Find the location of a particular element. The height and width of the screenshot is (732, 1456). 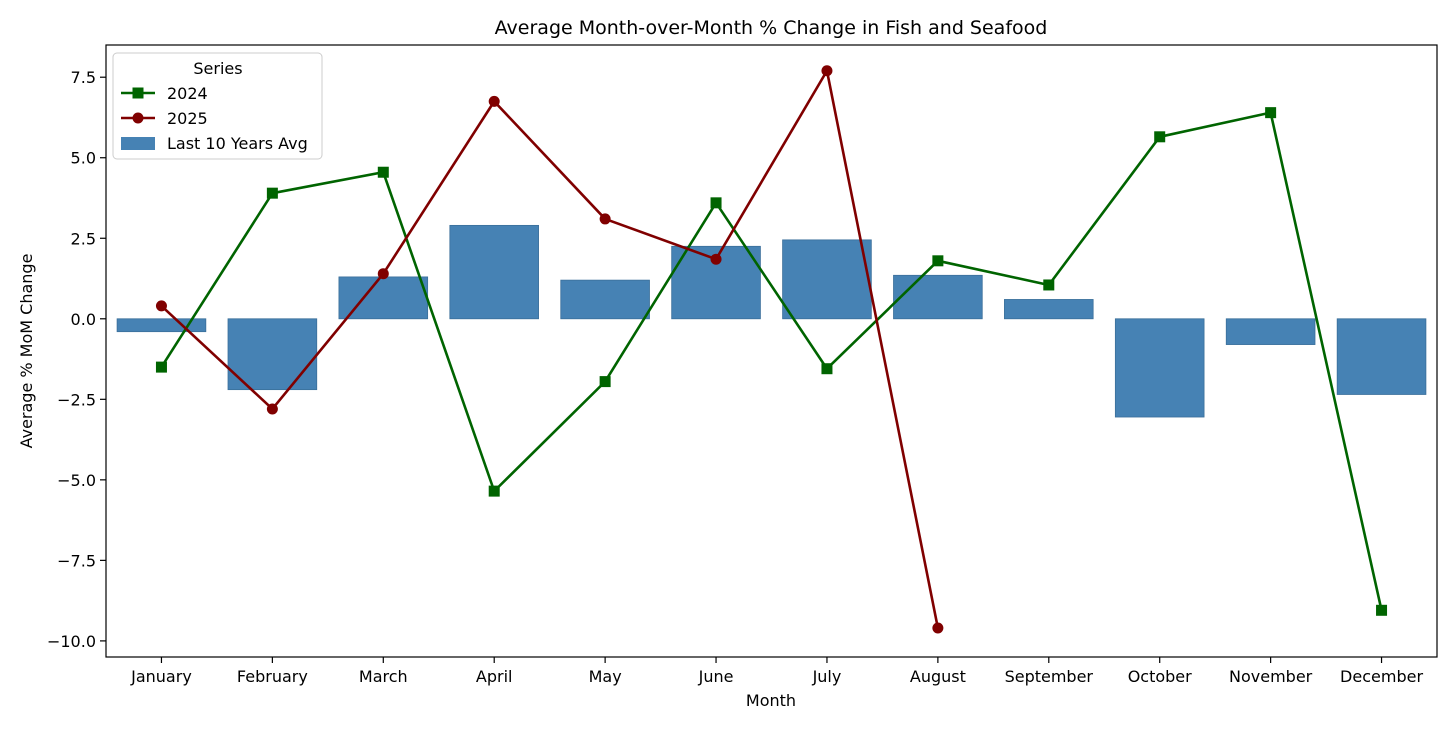

point-2024-september is located at coordinates (1049, 285).